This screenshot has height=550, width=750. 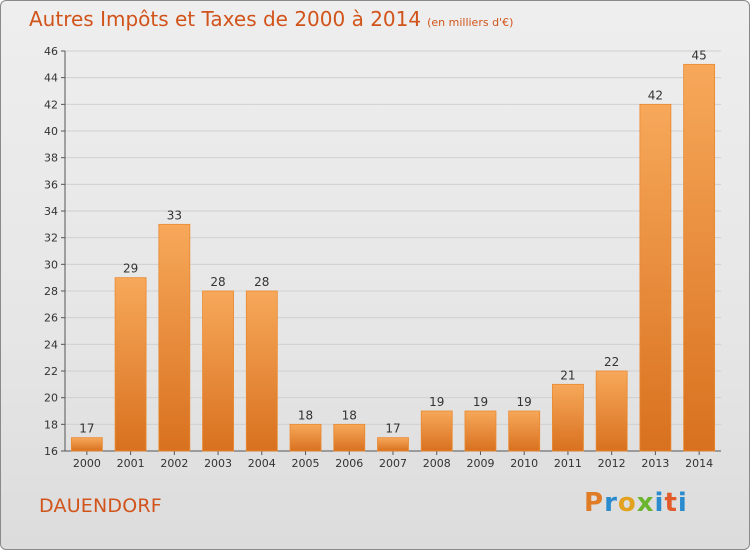 I want to click on x-tick-label-2012: 2012, so click(x=612, y=463).